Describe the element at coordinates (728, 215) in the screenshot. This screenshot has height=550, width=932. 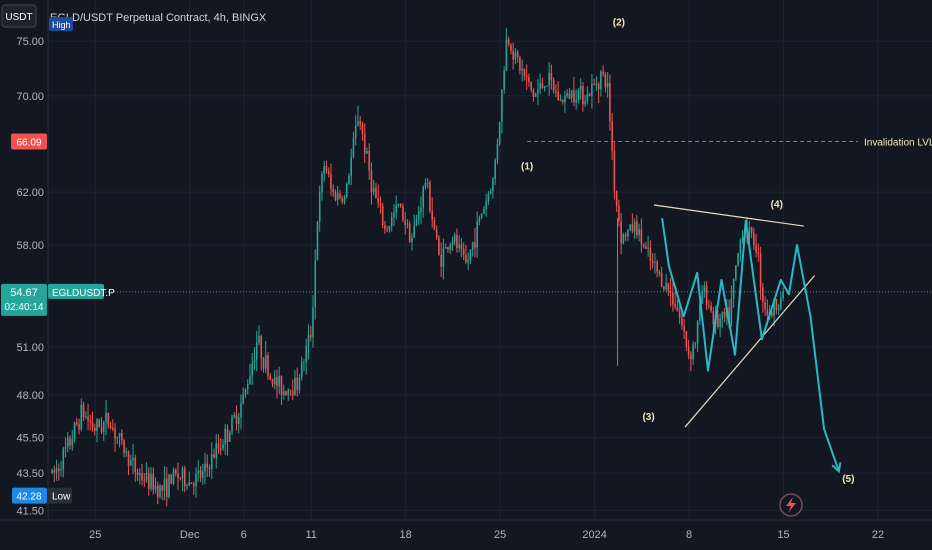
I see `trendline-upper` at that location.